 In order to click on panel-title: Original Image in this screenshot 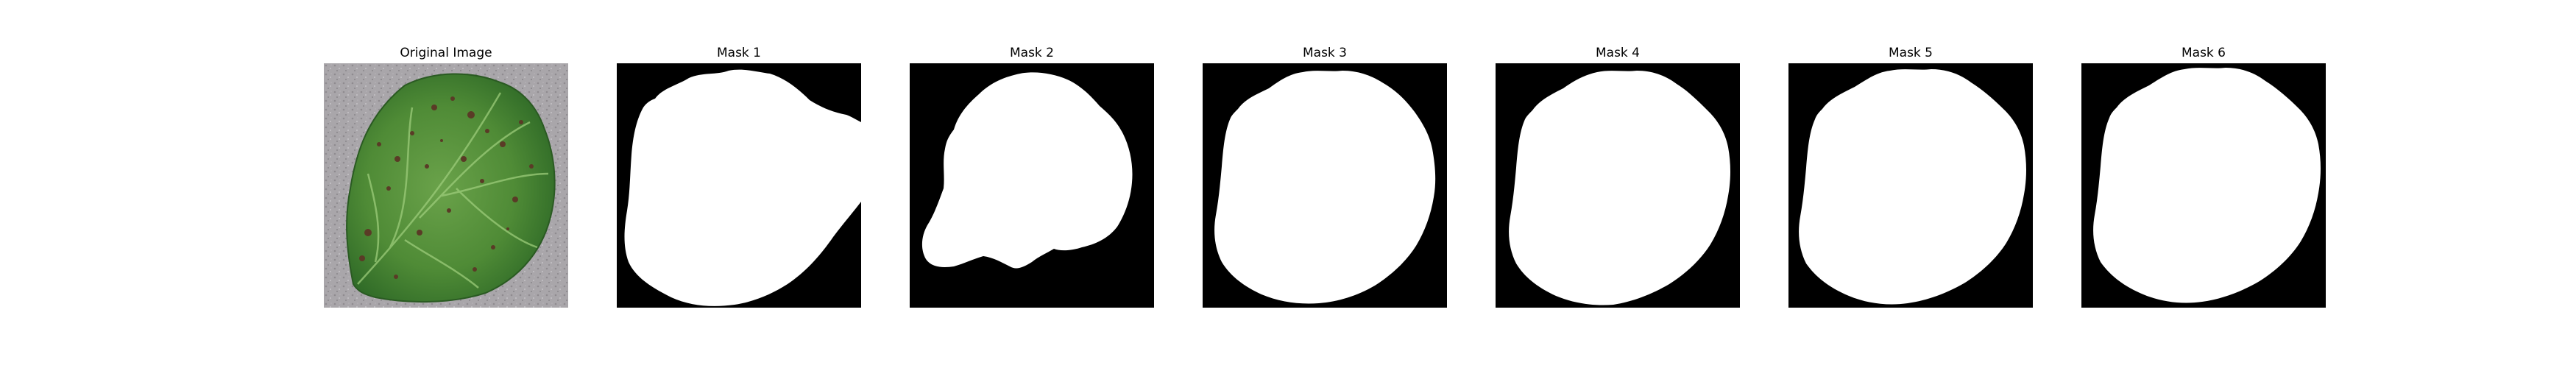, I will do `click(446, 53)`.